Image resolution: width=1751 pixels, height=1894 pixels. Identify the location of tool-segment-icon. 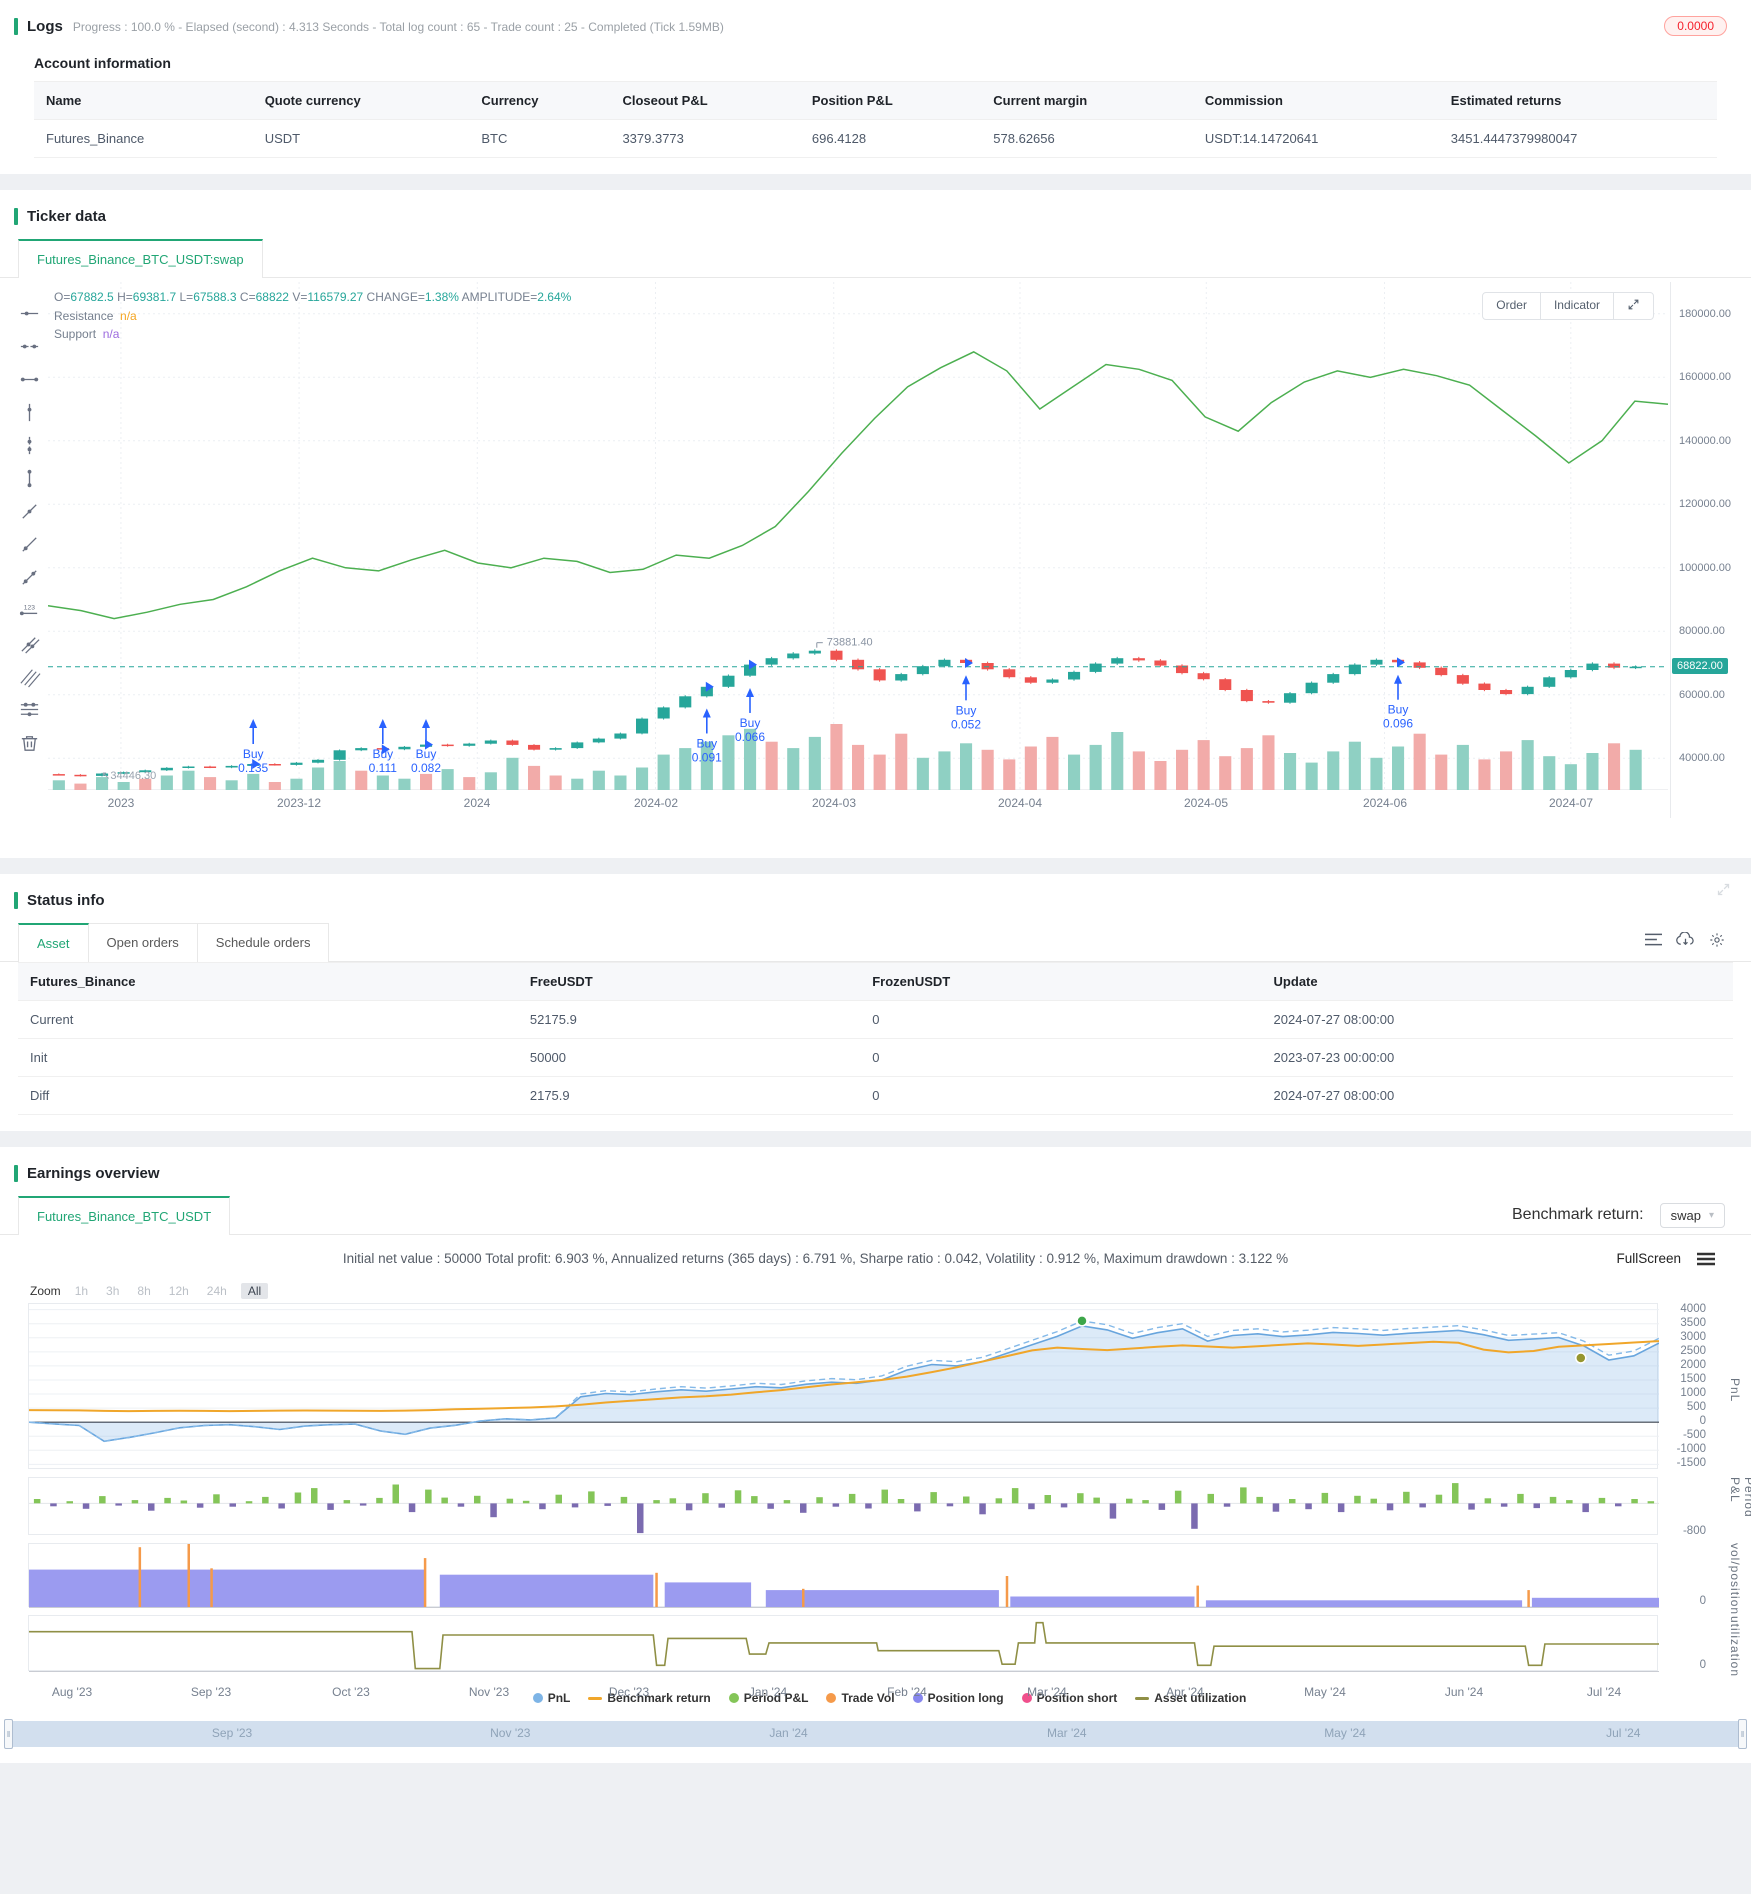
(29, 544).